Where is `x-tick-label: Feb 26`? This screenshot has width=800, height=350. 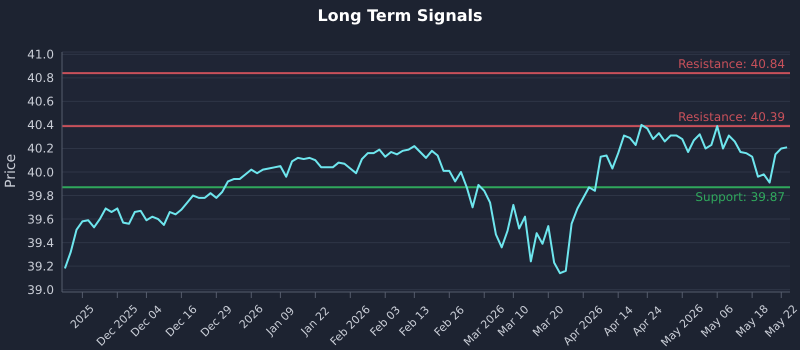
x-tick-label: Feb 26 is located at coordinates (449, 321).